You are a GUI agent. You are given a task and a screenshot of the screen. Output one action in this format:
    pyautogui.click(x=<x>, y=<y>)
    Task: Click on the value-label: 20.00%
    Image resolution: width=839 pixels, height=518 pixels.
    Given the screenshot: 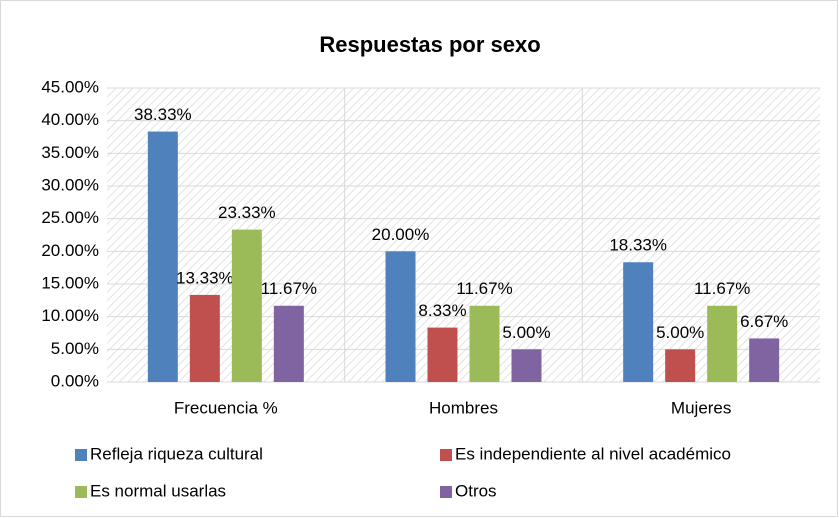 What is the action you would take?
    pyautogui.click(x=401, y=234)
    